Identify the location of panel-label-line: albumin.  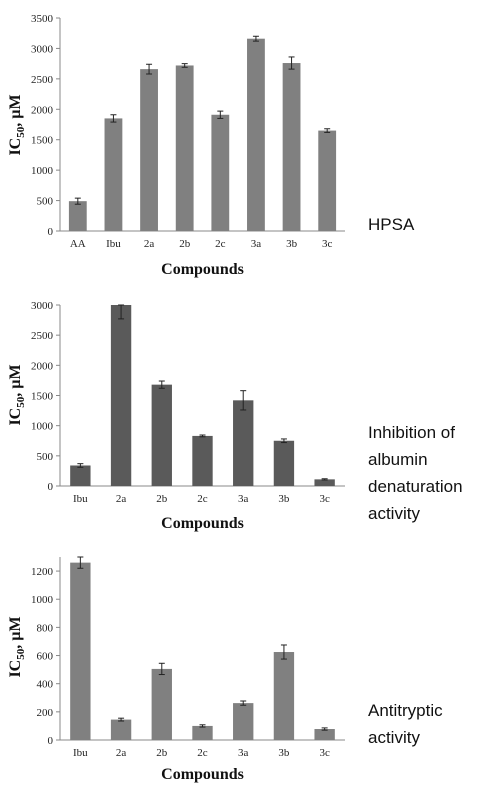
(398, 459).